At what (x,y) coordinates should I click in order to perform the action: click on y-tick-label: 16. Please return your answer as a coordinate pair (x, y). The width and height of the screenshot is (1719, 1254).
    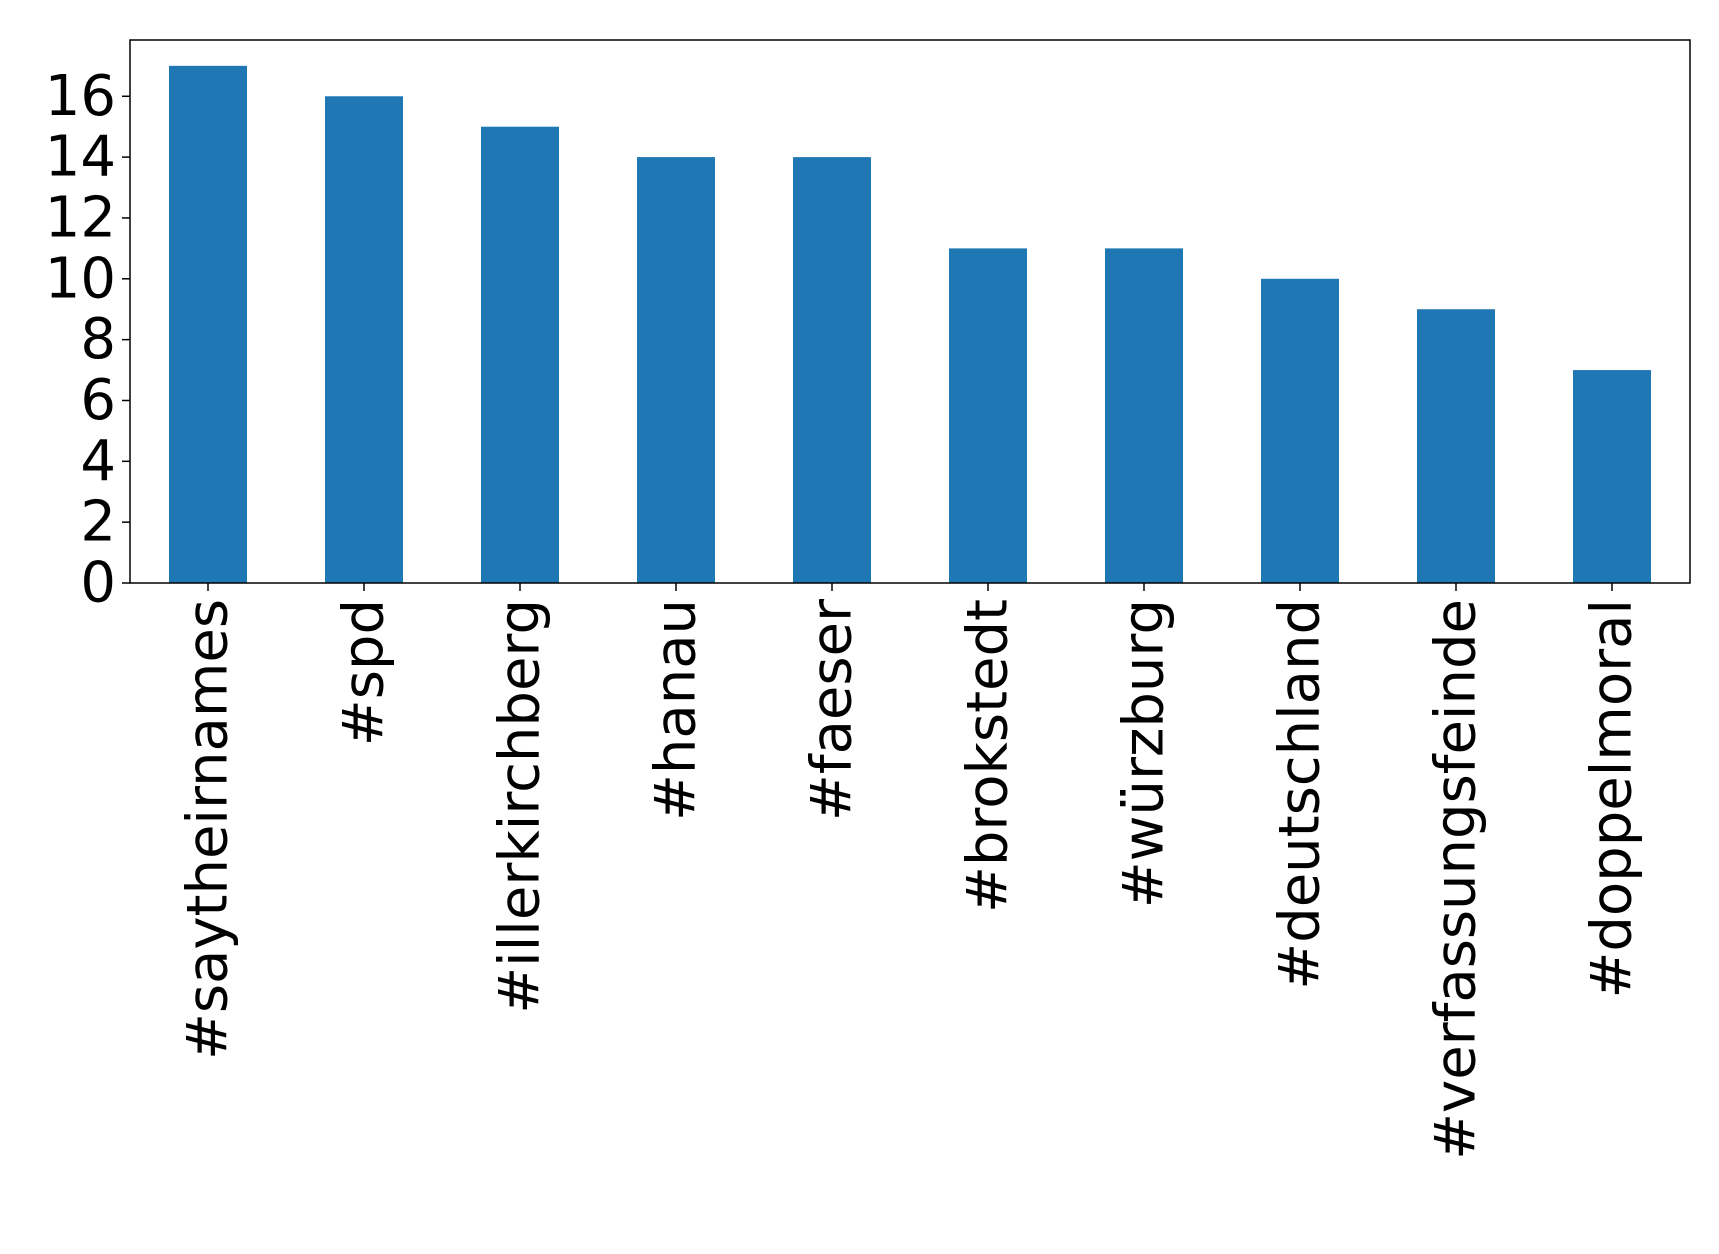
    Looking at the image, I should click on (80, 96).